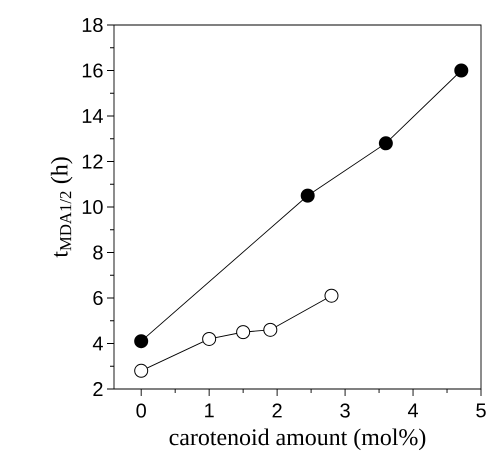 The width and height of the screenshot is (487, 473). I want to click on y-tick-label: 16, so click(92, 70).